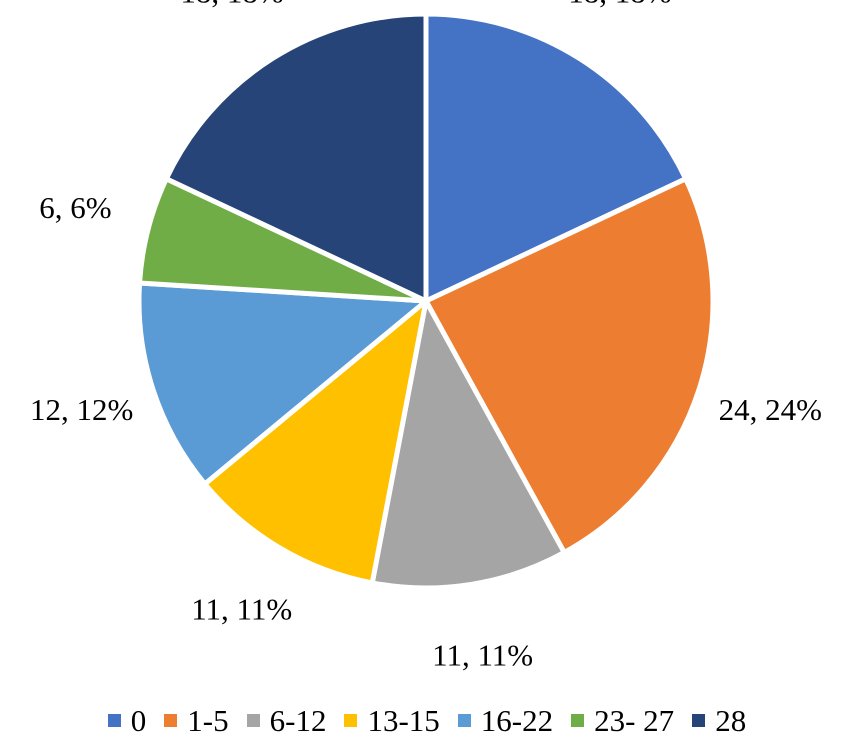 The width and height of the screenshot is (854, 742). What do you see at coordinates (731, 720) in the screenshot?
I see `legend-label: 28` at bounding box center [731, 720].